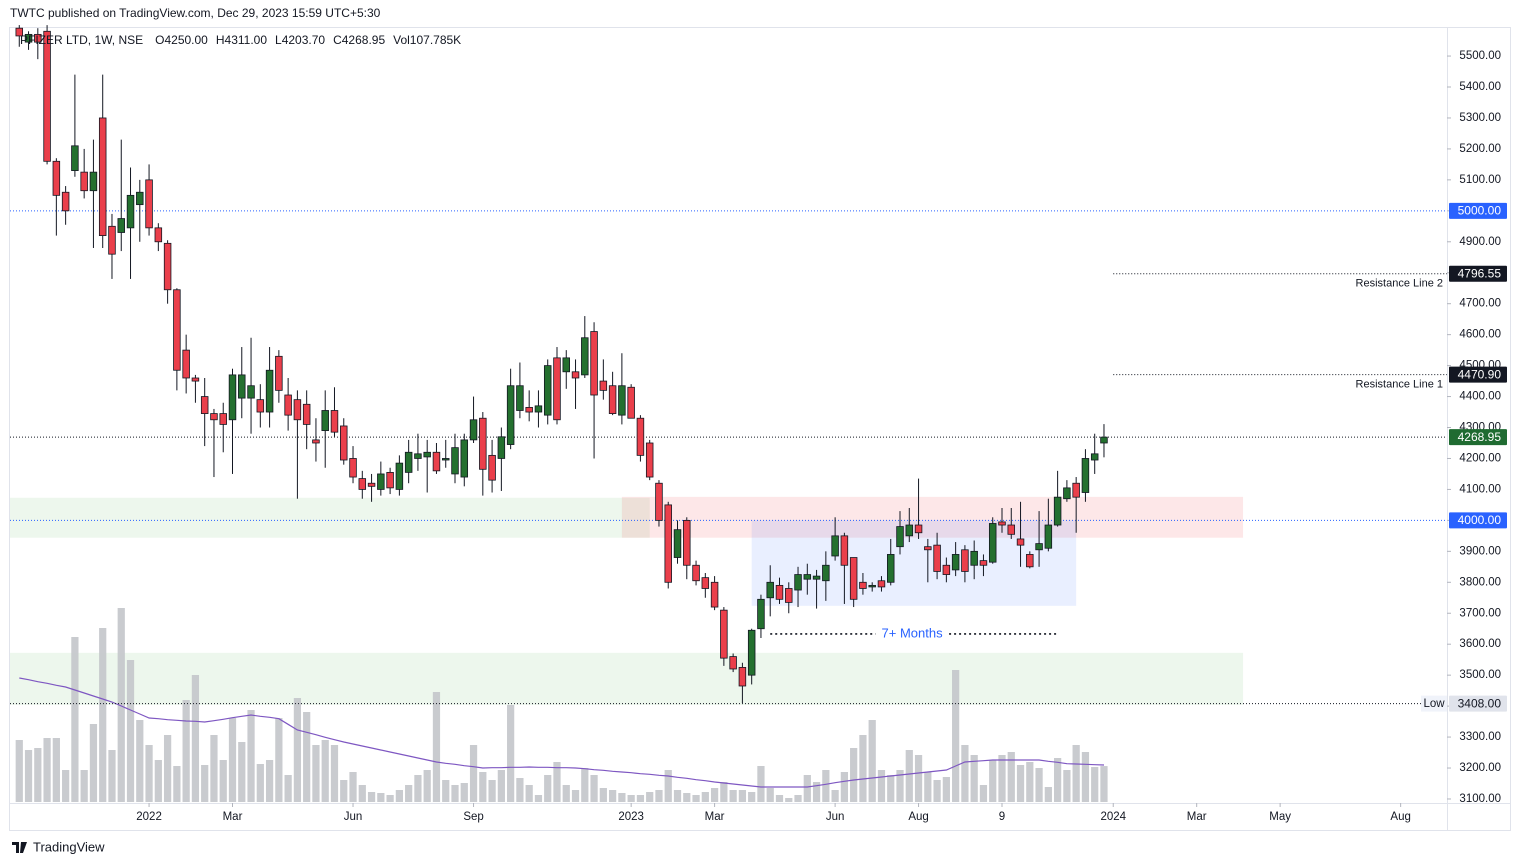 This screenshot has height=866, width=1521. Describe the element at coordinates (1002, 817) in the screenshot. I see `x-tick-label: 9` at that location.